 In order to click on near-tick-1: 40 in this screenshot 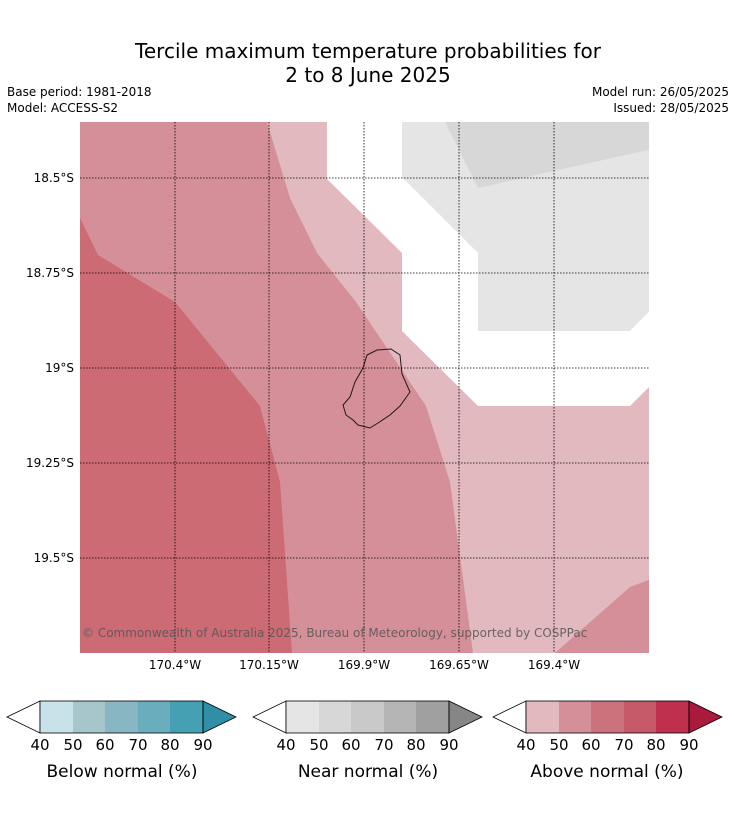, I will do `click(286, 745)`.